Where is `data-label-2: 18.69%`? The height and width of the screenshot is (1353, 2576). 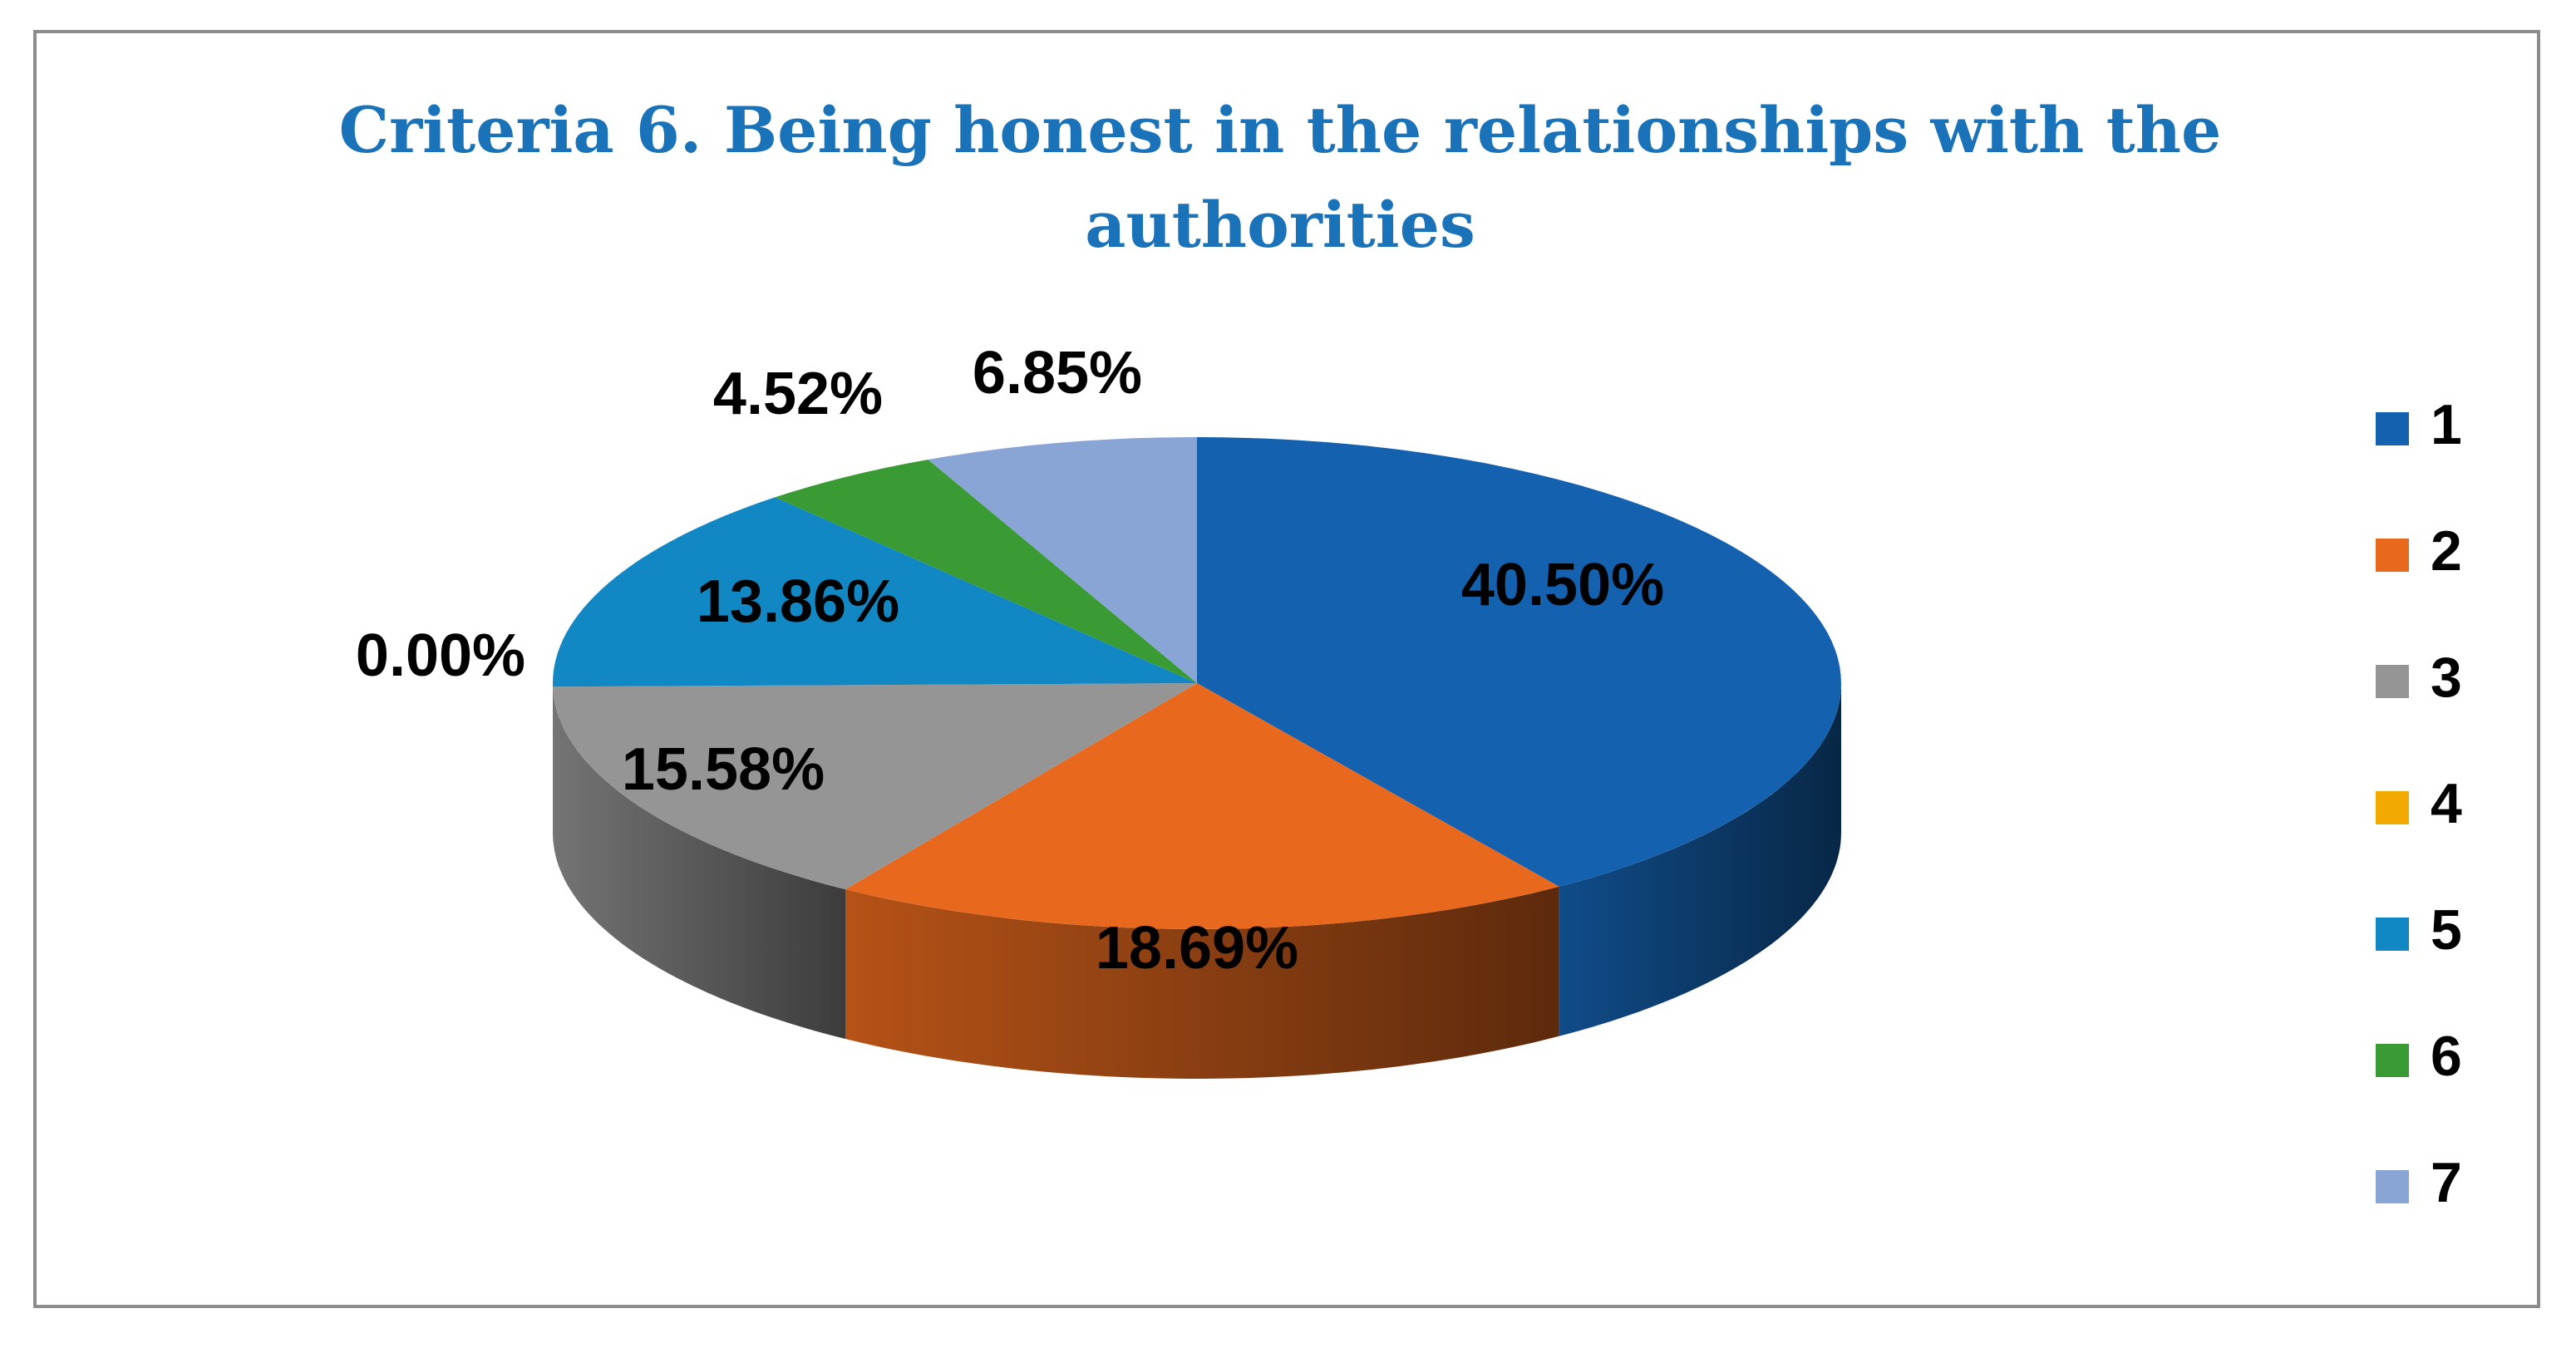
data-label-2: 18.69% is located at coordinates (1197, 949).